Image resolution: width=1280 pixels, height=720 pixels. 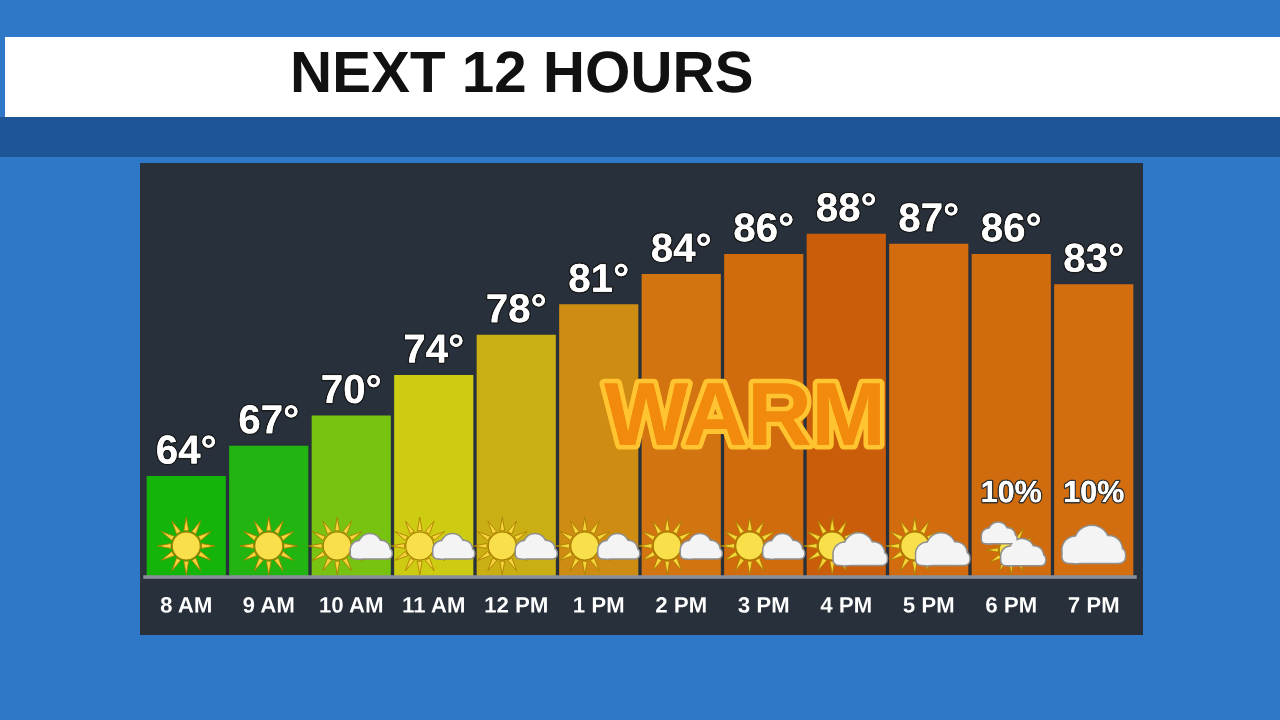 I want to click on data-label: 88°, so click(x=846, y=207).